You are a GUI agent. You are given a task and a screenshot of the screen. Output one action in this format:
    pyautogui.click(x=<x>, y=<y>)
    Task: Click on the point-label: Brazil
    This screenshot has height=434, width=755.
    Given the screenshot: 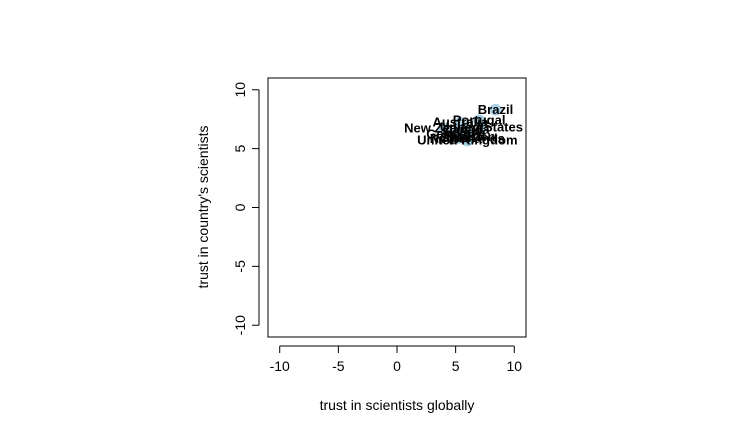 What is the action you would take?
    pyautogui.click(x=495, y=109)
    